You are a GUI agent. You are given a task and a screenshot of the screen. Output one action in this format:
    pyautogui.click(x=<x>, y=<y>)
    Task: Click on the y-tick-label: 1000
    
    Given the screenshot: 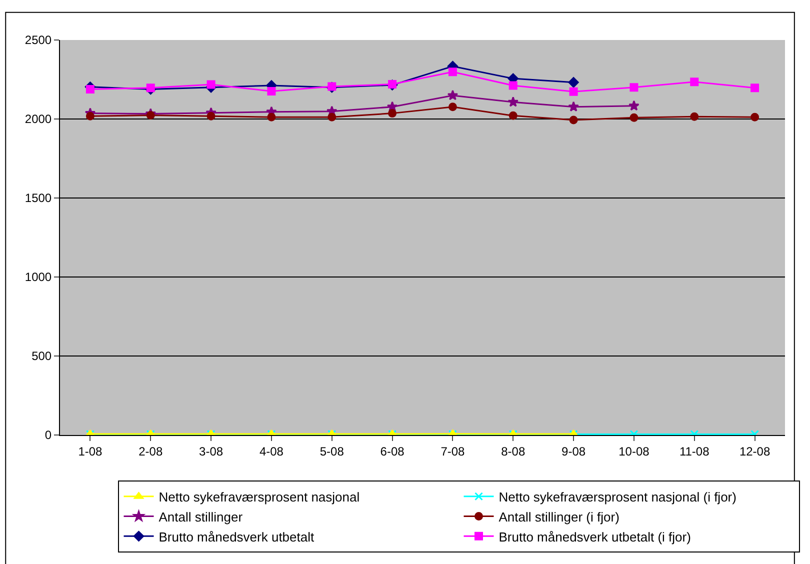 What is the action you would take?
    pyautogui.click(x=38, y=277)
    